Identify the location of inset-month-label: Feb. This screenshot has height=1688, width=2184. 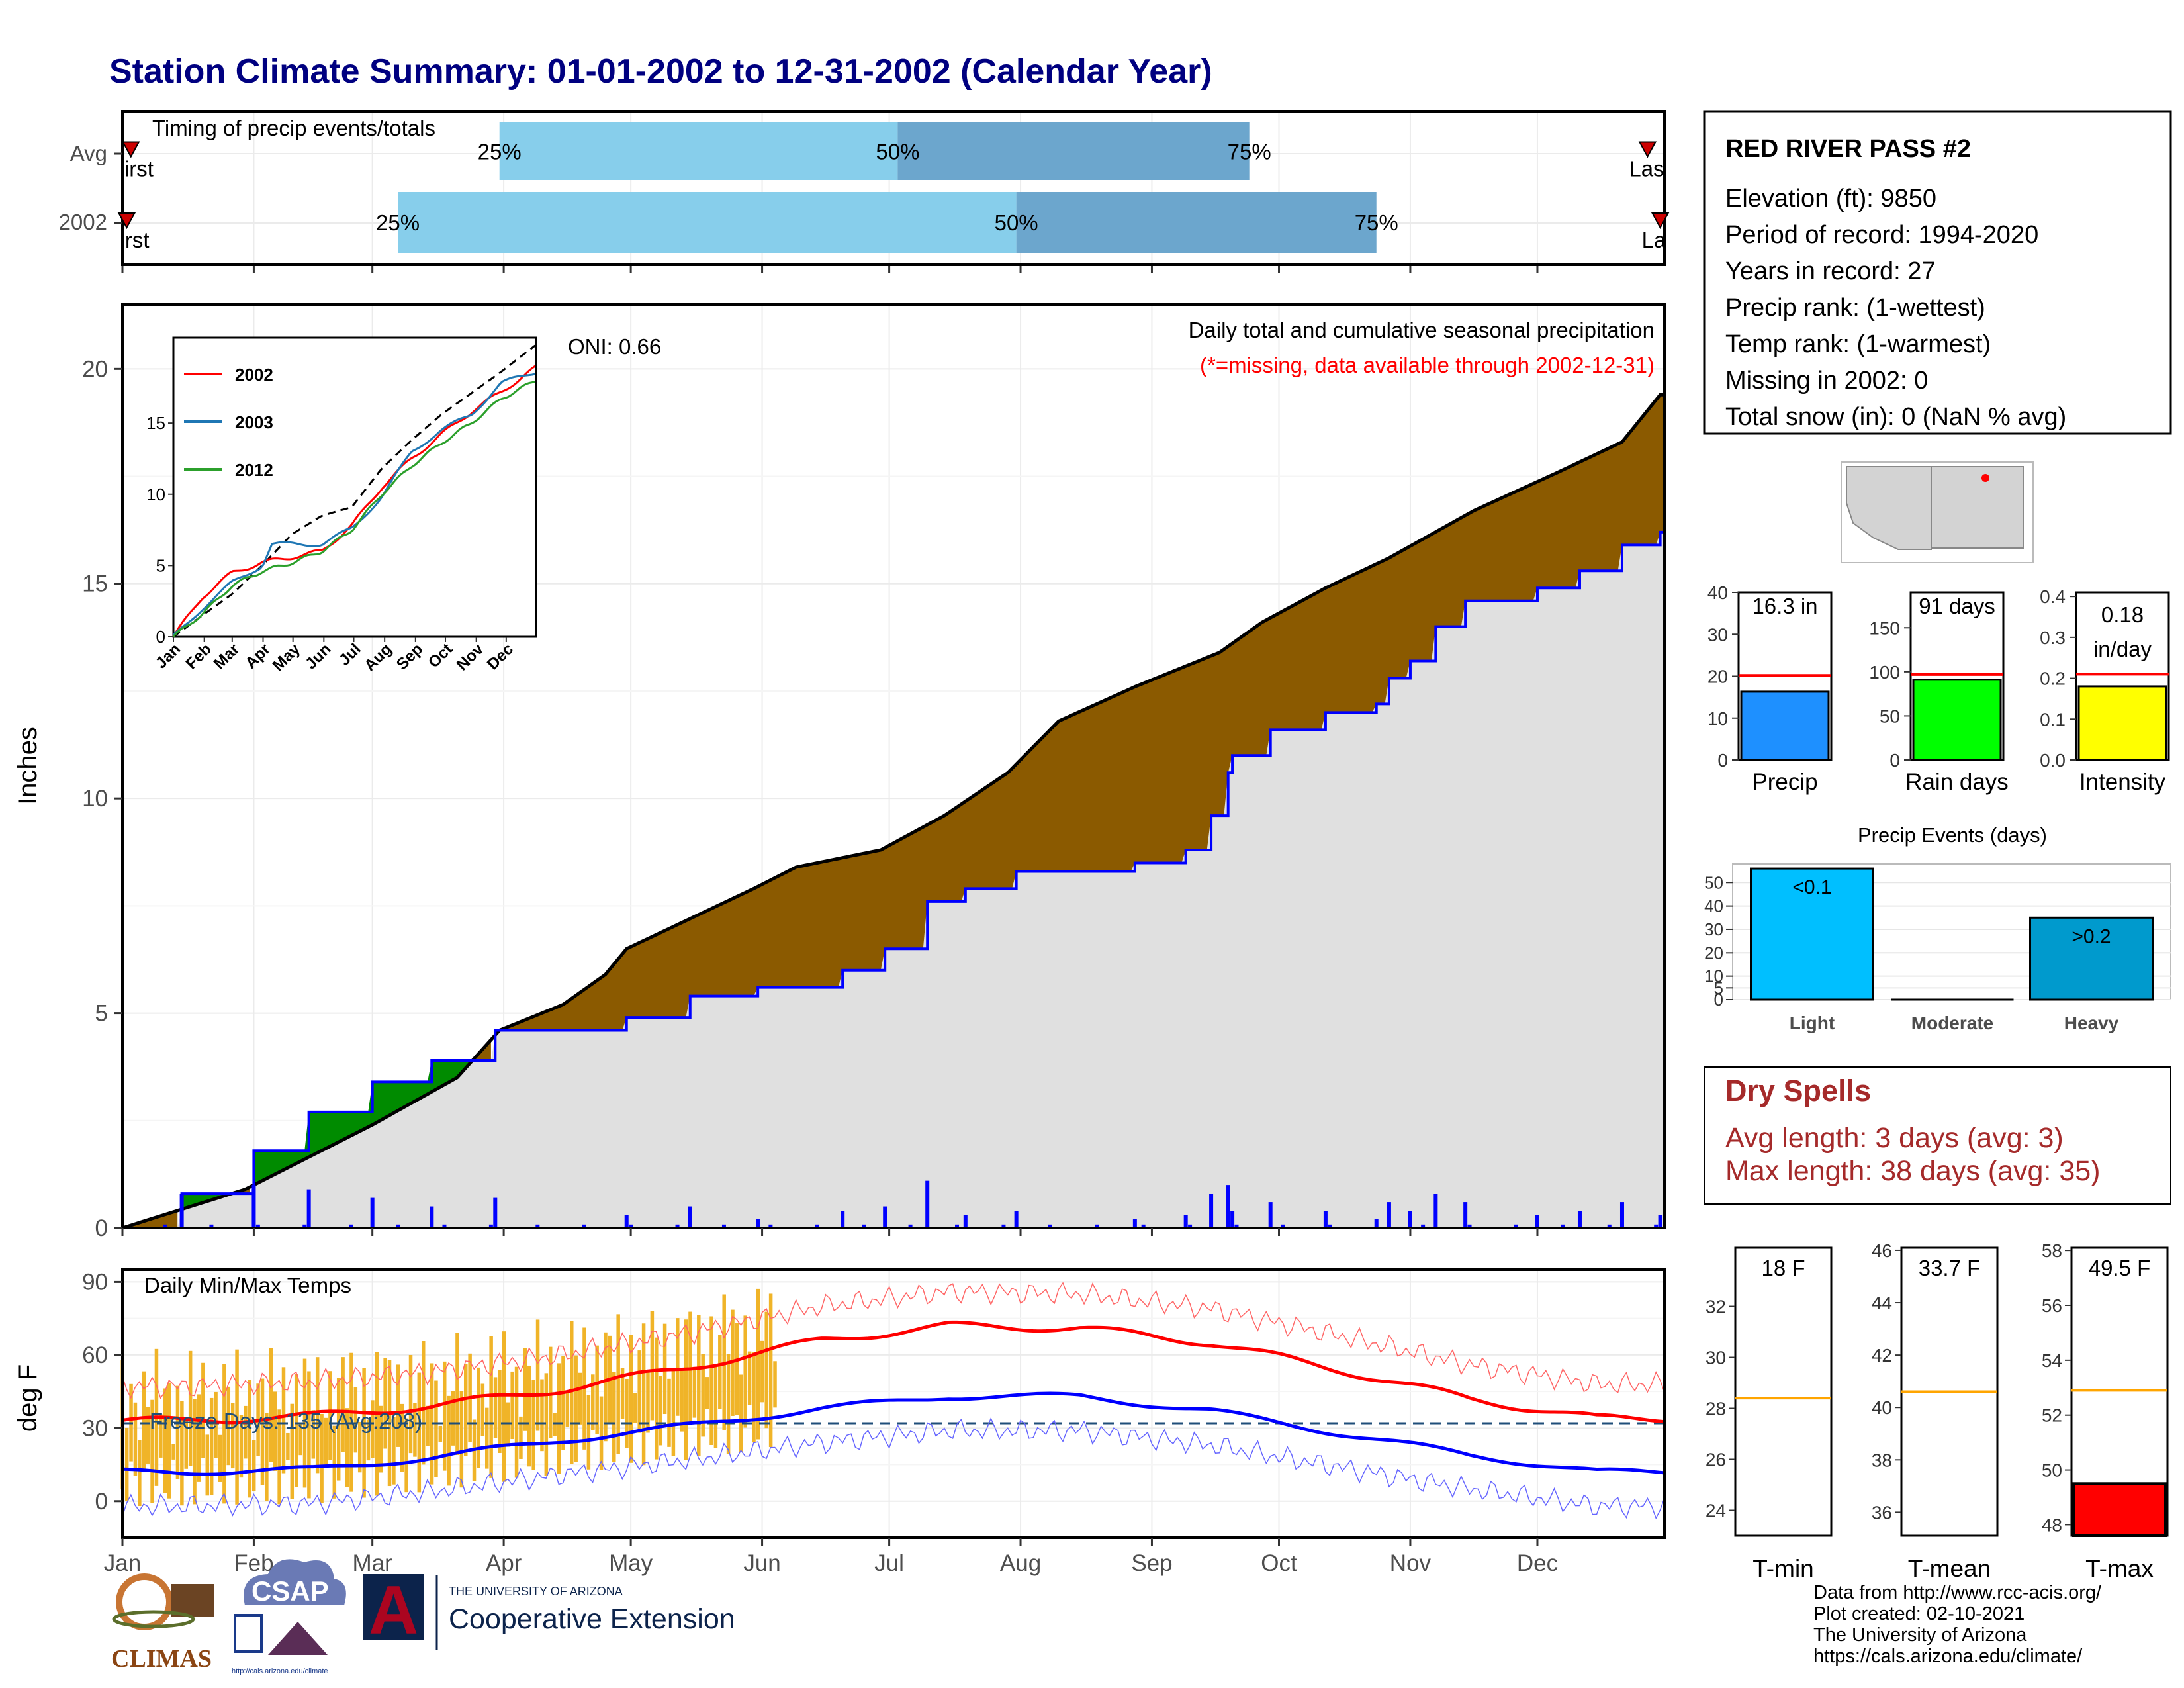
(199, 656).